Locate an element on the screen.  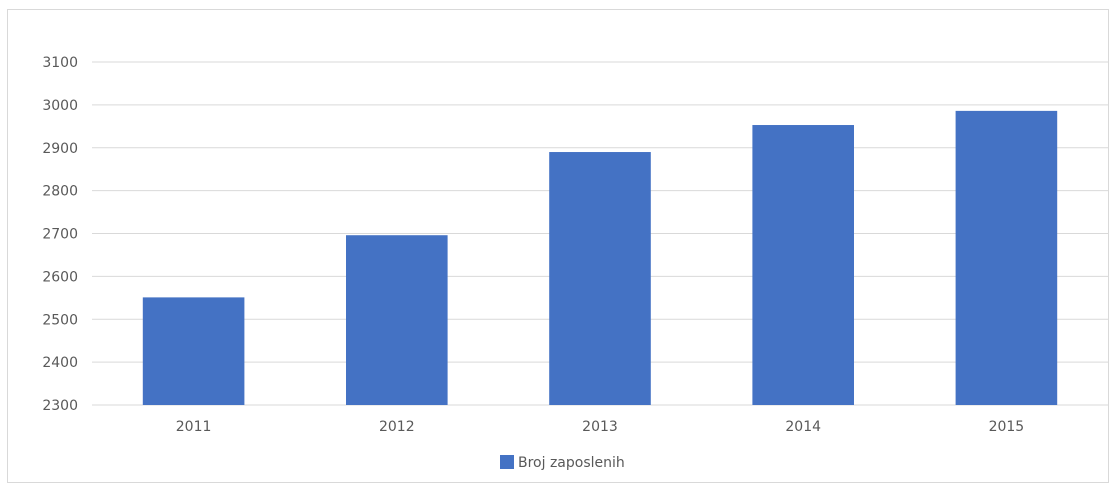
legend-swatch is located at coordinates (507, 462).